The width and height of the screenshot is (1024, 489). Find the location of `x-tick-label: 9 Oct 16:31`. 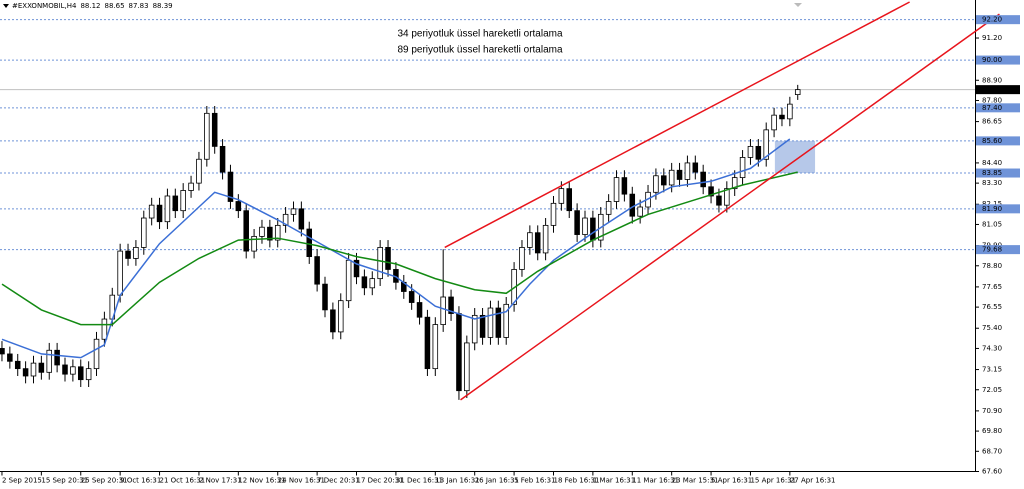

x-tick-label: 9 Oct 16:31 is located at coordinates (140, 481).